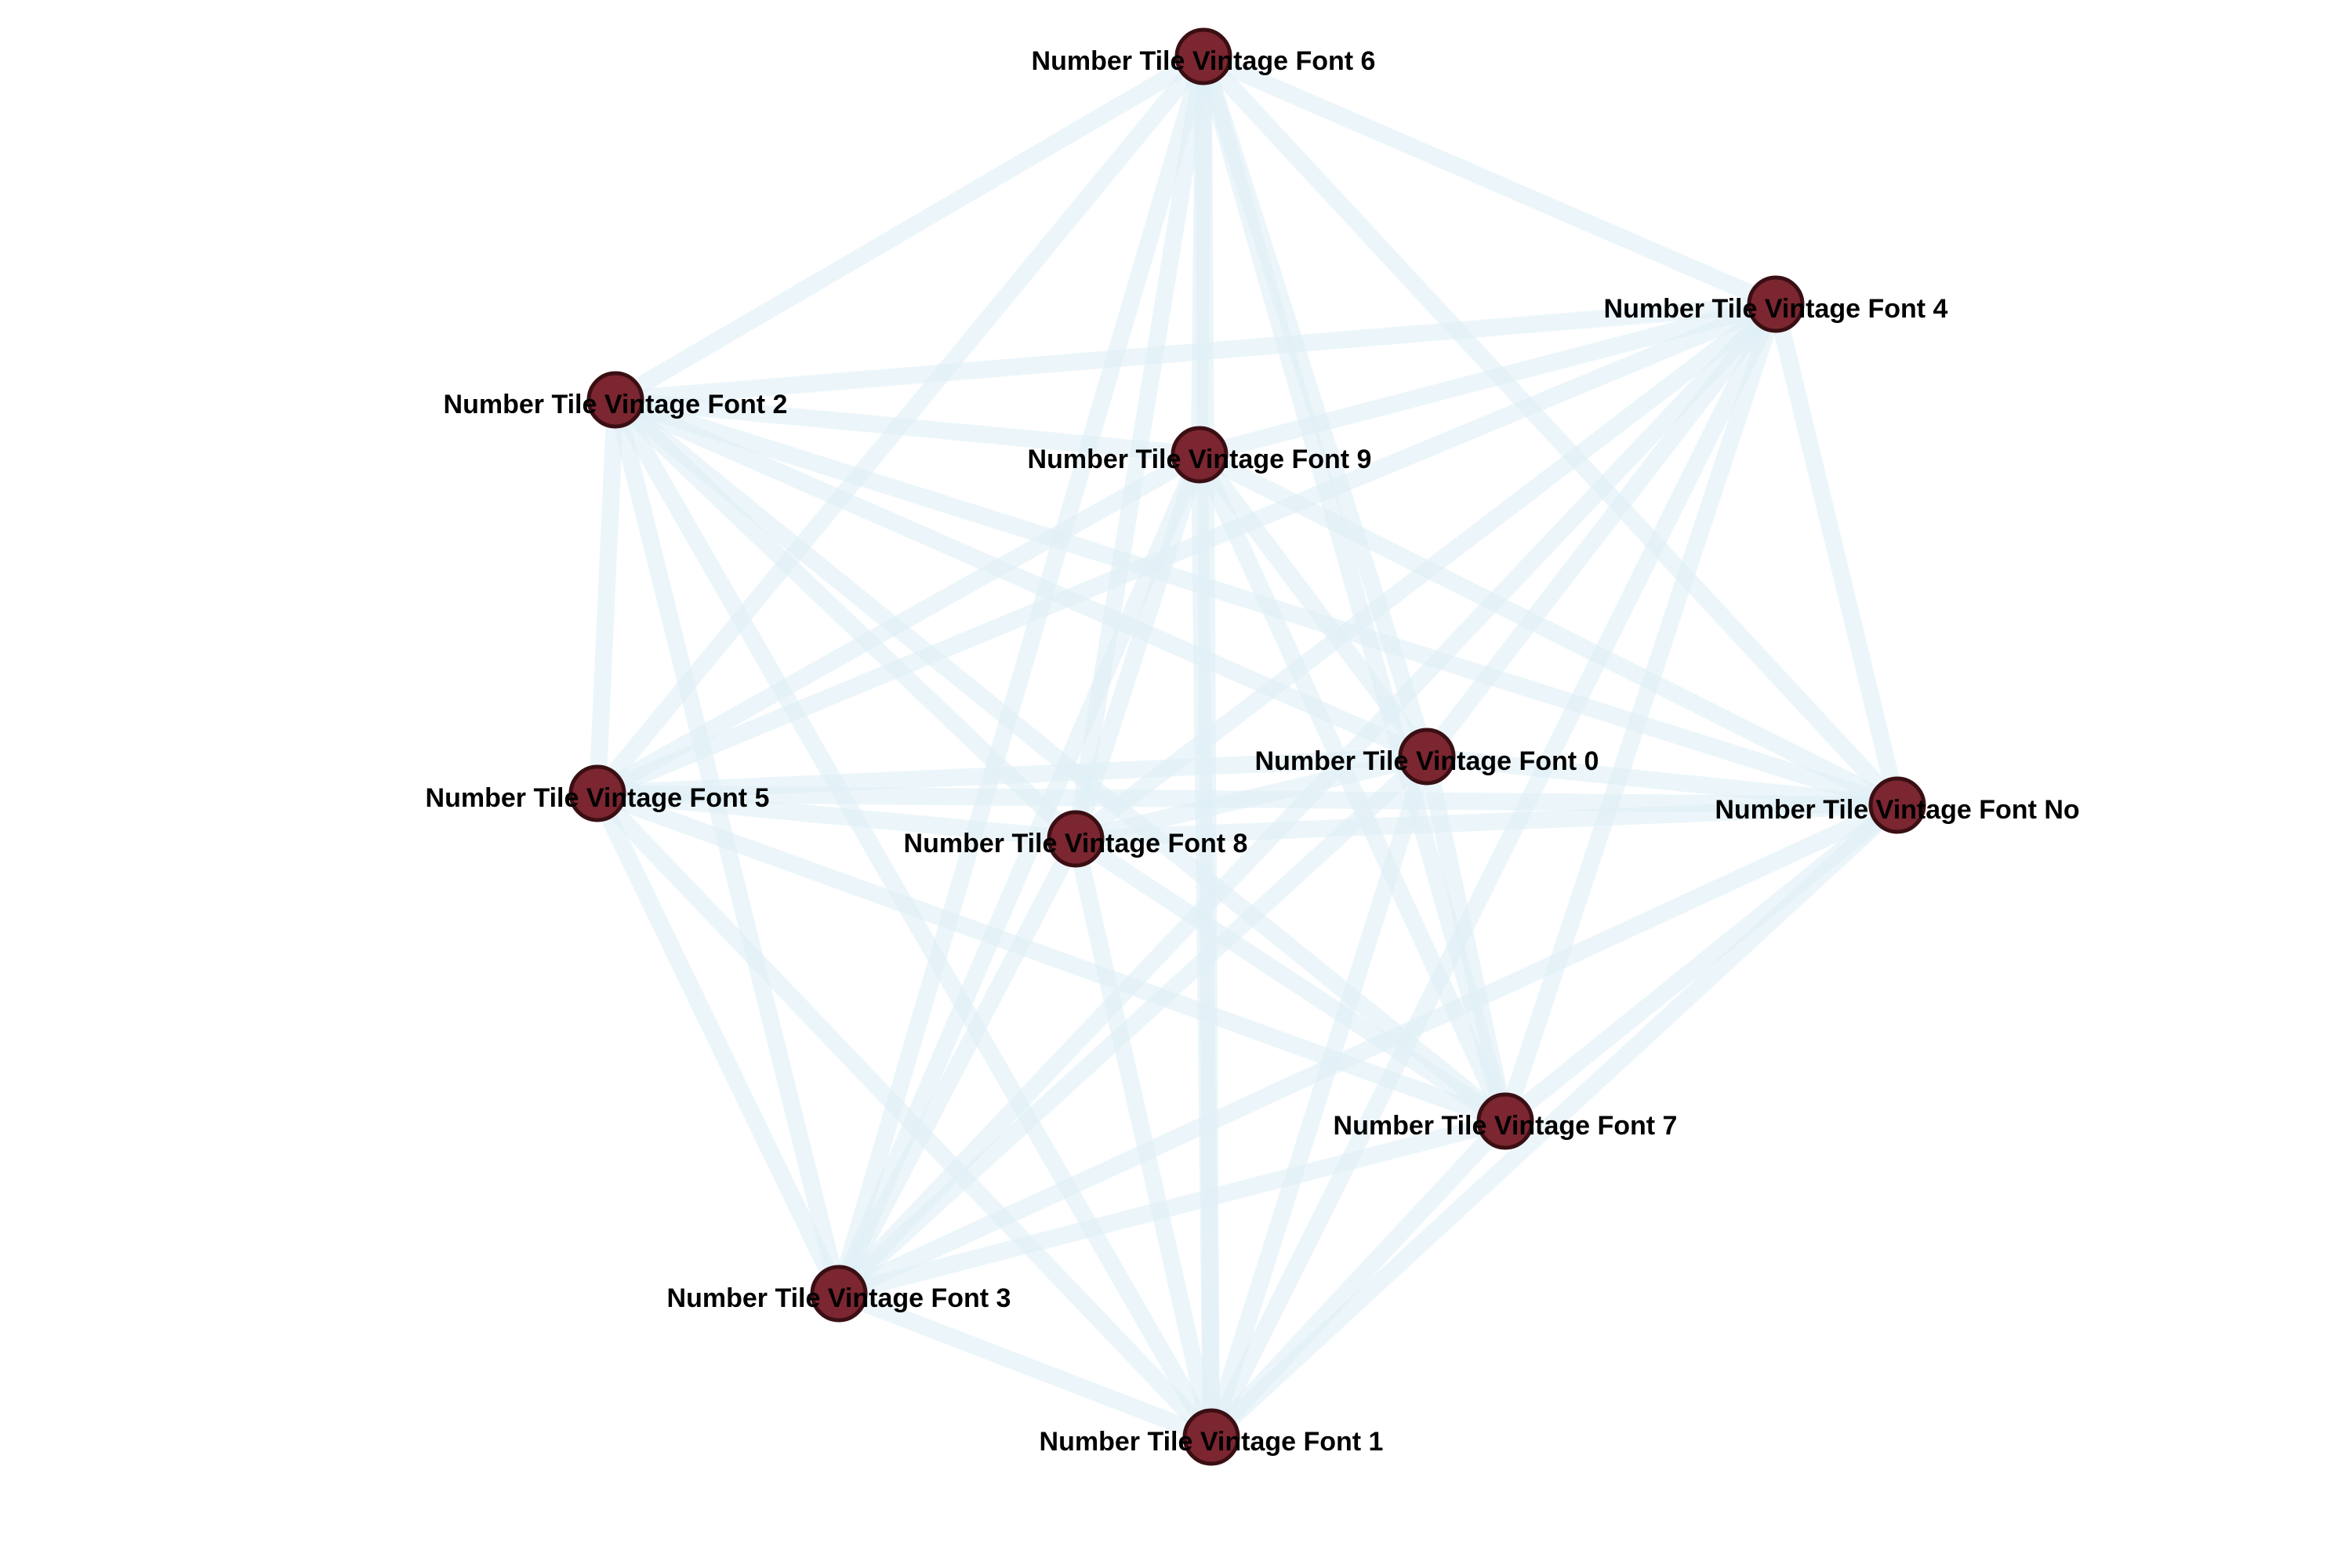 The width and height of the screenshot is (2352, 1568). I want to click on node-label-n4: Number Tile Vintage Font 4, so click(1776, 309).